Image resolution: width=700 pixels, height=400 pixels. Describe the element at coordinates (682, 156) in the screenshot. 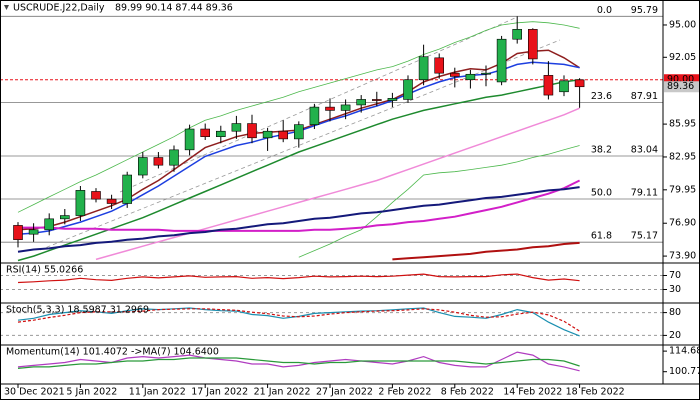

I see `y-tick-label: 82.95` at that location.